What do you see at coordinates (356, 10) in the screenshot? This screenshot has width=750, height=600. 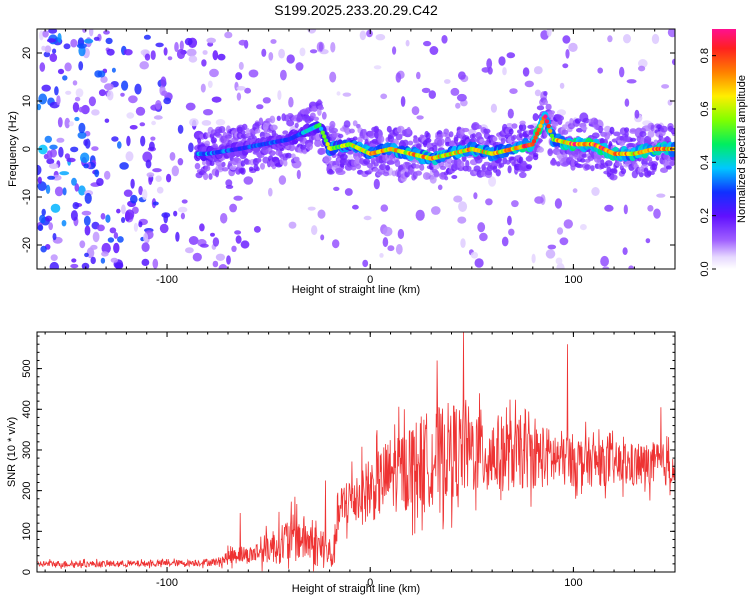 I see `figure-title: S199.2025.233.20.29.C42` at bounding box center [356, 10].